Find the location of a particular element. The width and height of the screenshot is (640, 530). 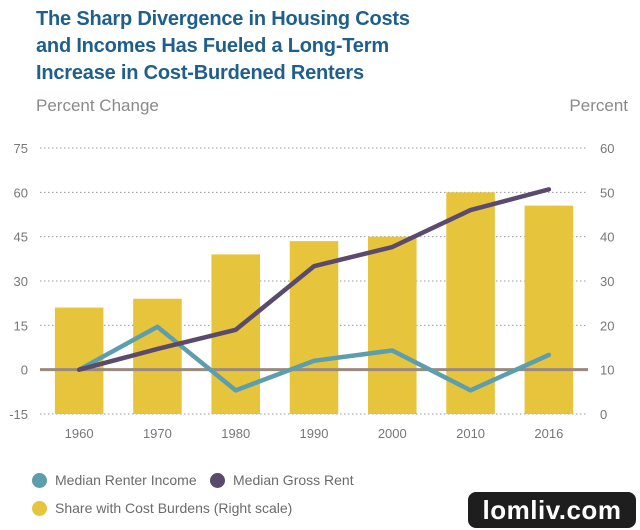

legend-item-median-gross-rent: Median Gross Rent is located at coordinates (282, 480).